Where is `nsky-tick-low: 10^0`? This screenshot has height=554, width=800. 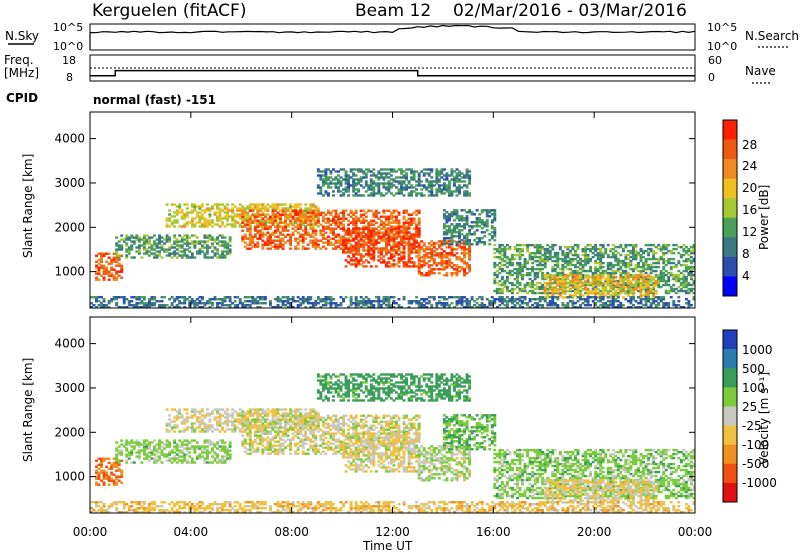 nsky-tick-low: 10^0 is located at coordinates (68, 46).